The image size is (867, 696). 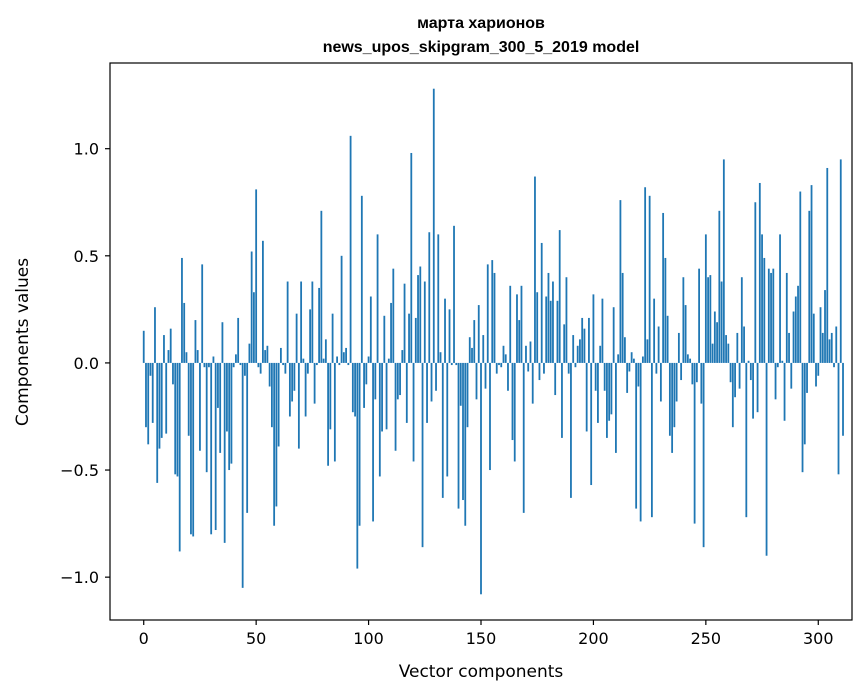 I want to click on x-axis-label: Vector components, so click(x=481, y=672).